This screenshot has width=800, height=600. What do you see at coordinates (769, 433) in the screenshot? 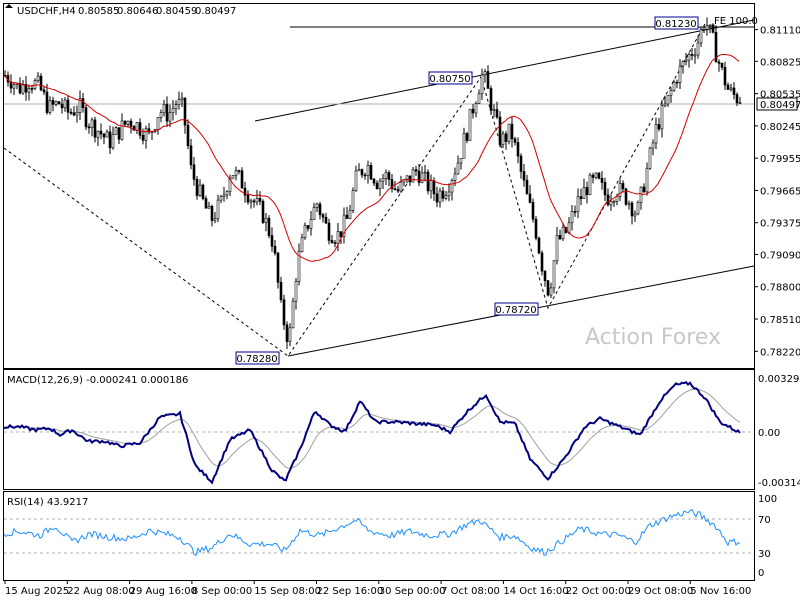
I see `macd-tick-zero: 0.00` at bounding box center [769, 433].